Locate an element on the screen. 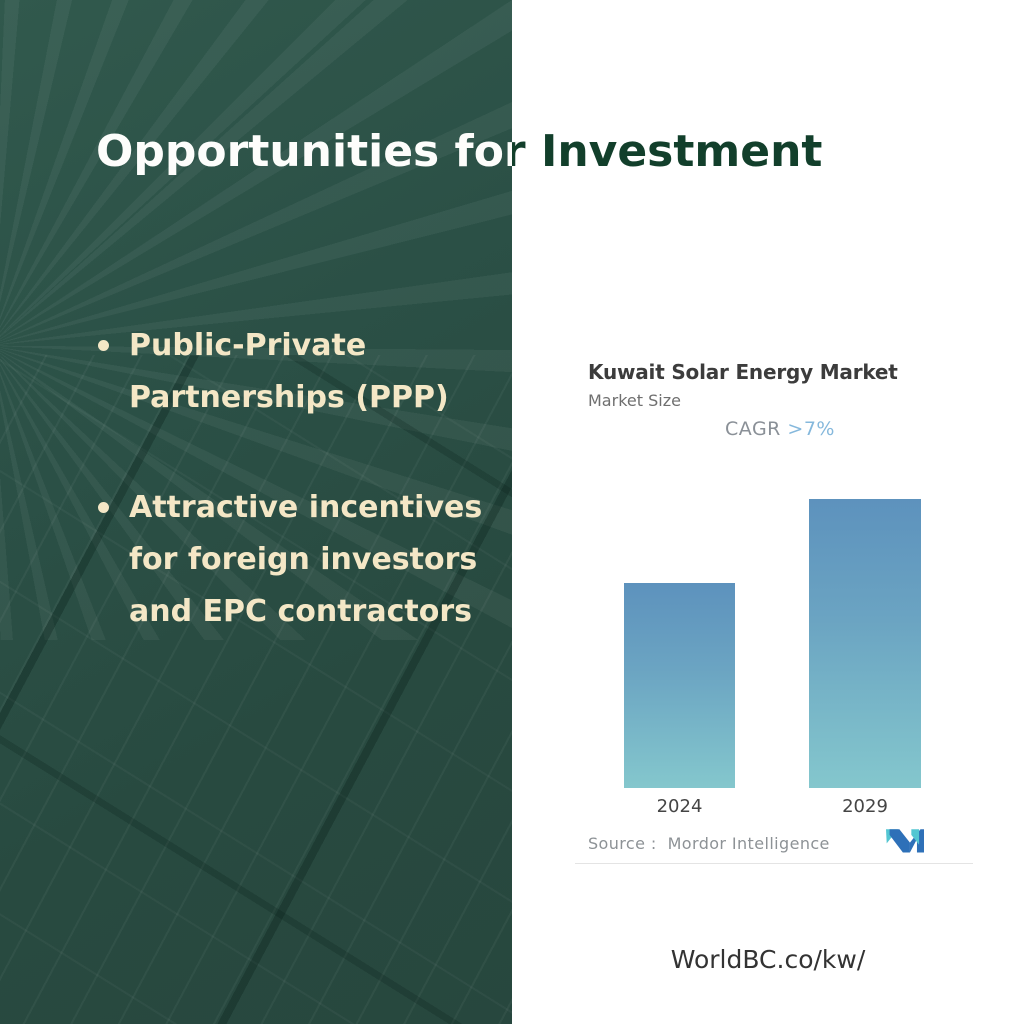  cagr-annotation: CAGR >7% is located at coordinates (780, 429).